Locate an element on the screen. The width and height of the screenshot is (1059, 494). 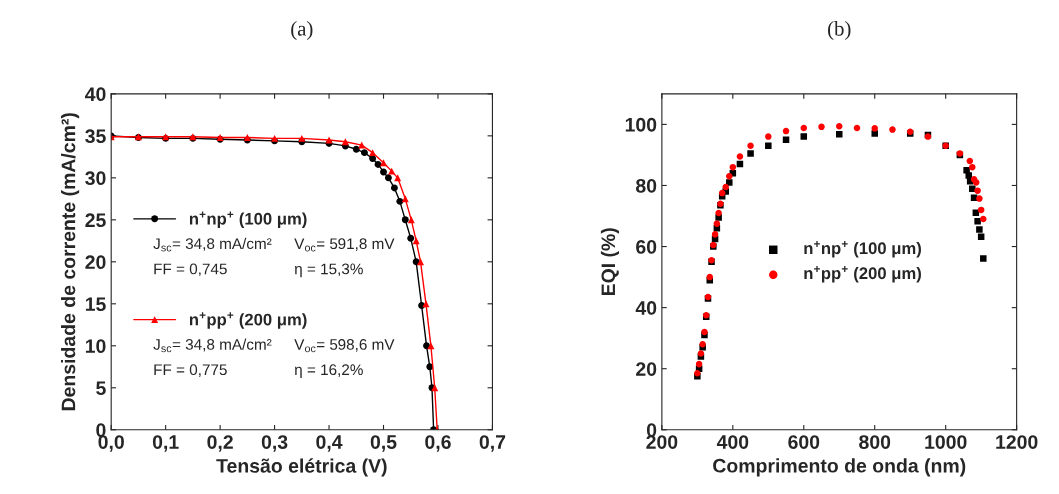
x-tick-label: 0,2 is located at coordinates (220, 443).